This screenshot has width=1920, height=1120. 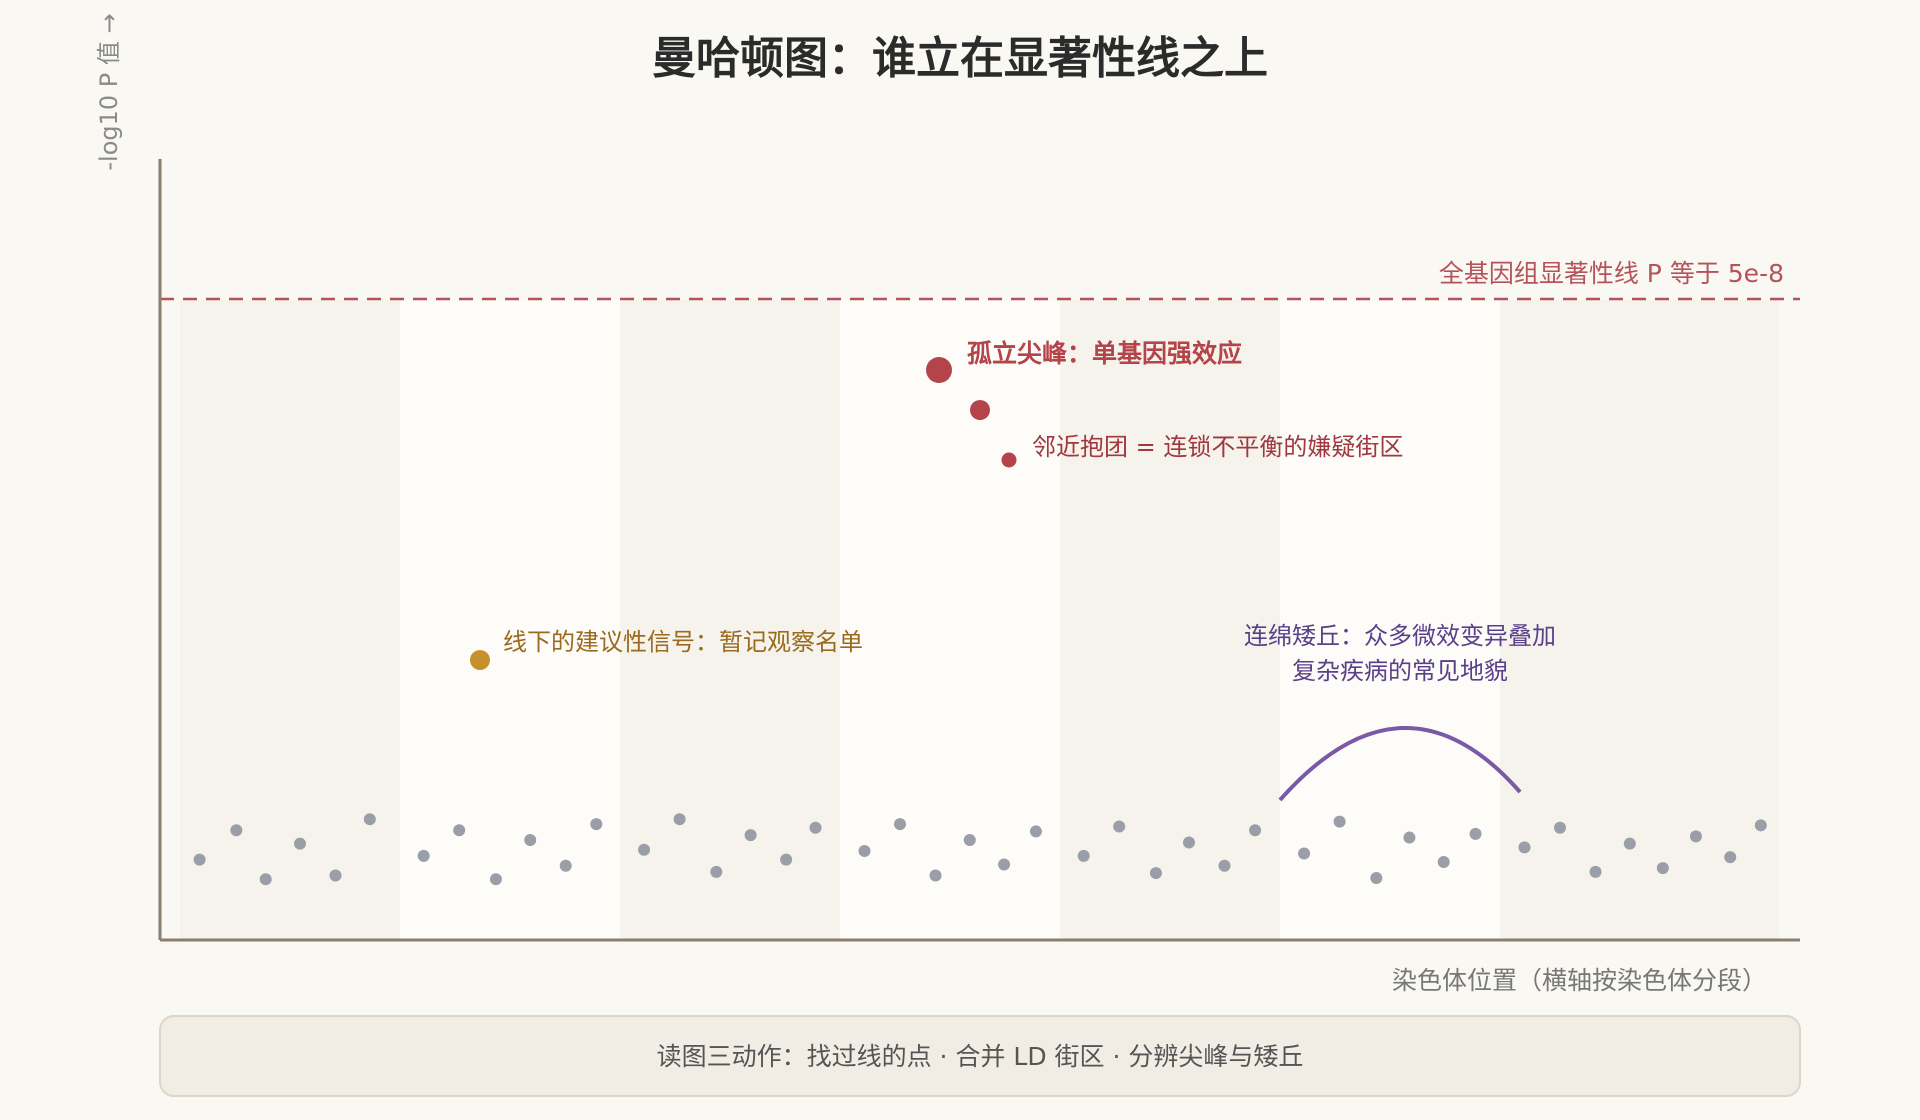 What do you see at coordinates (1217, 447) in the screenshot?
I see `cluster-annotation: 邻近抱团 = 连锁不平衡的嫌疑街区` at bounding box center [1217, 447].